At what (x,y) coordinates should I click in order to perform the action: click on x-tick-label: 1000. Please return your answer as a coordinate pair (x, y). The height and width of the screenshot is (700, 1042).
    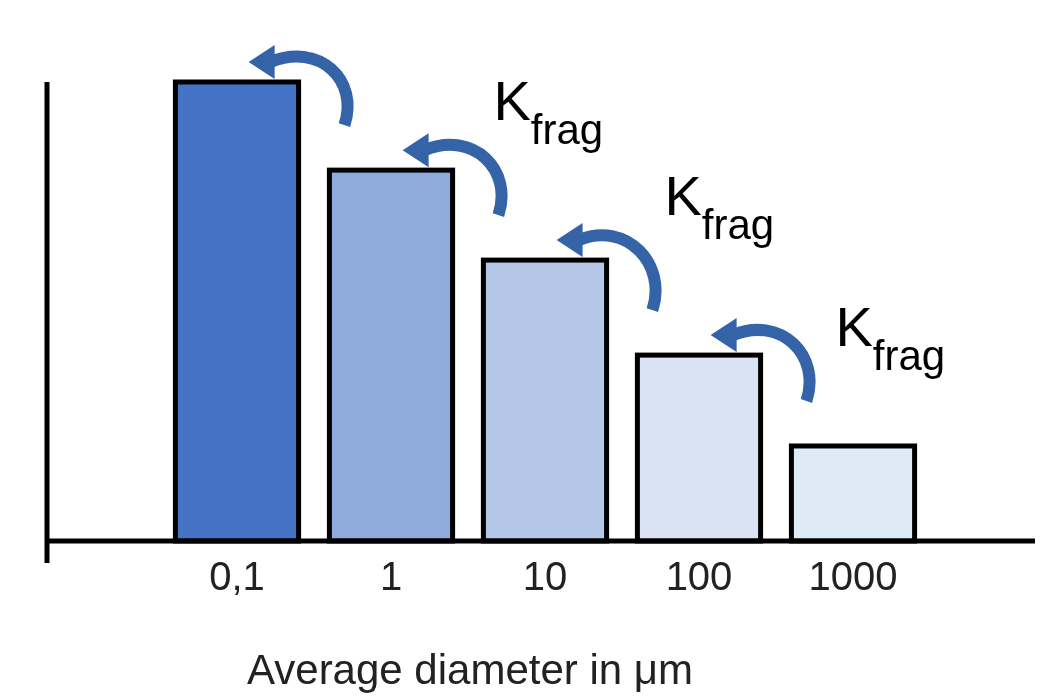
    Looking at the image, I should click on (853, 576).